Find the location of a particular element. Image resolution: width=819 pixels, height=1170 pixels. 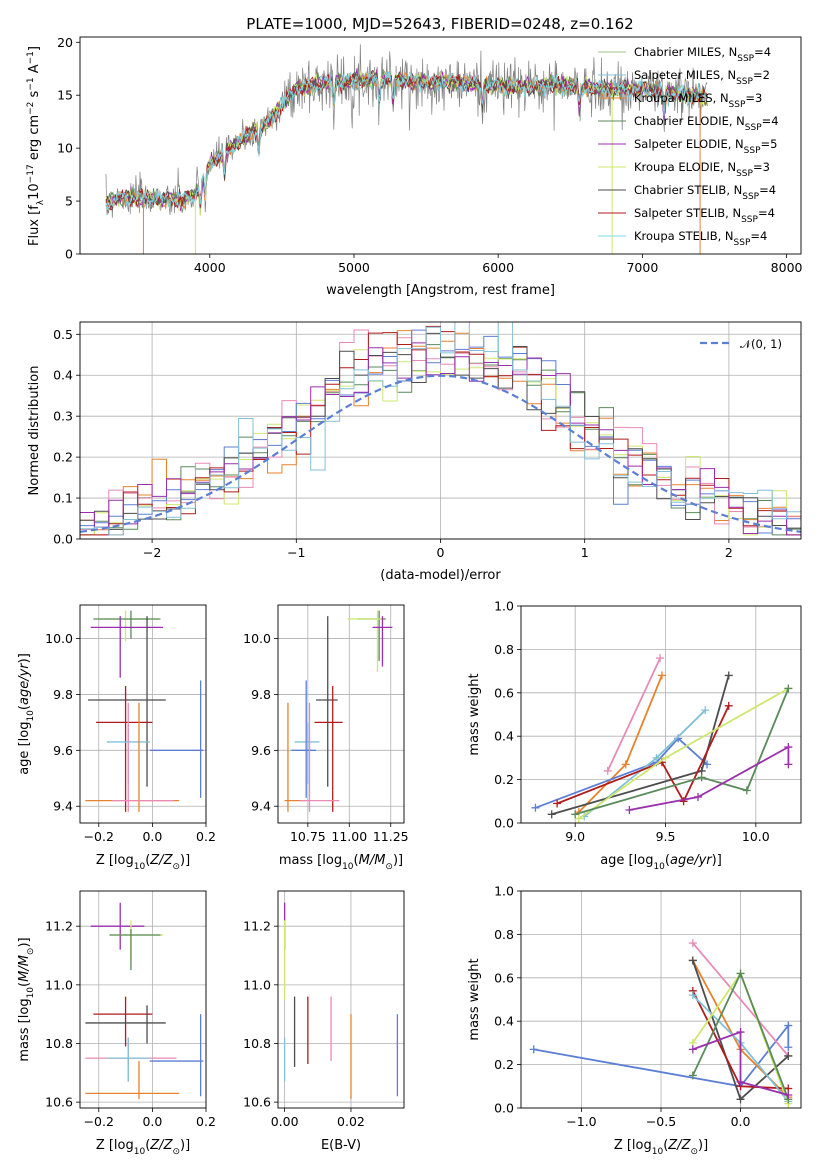

residuals-ytick-label: 0.3 is located at coordinates (63, 416).